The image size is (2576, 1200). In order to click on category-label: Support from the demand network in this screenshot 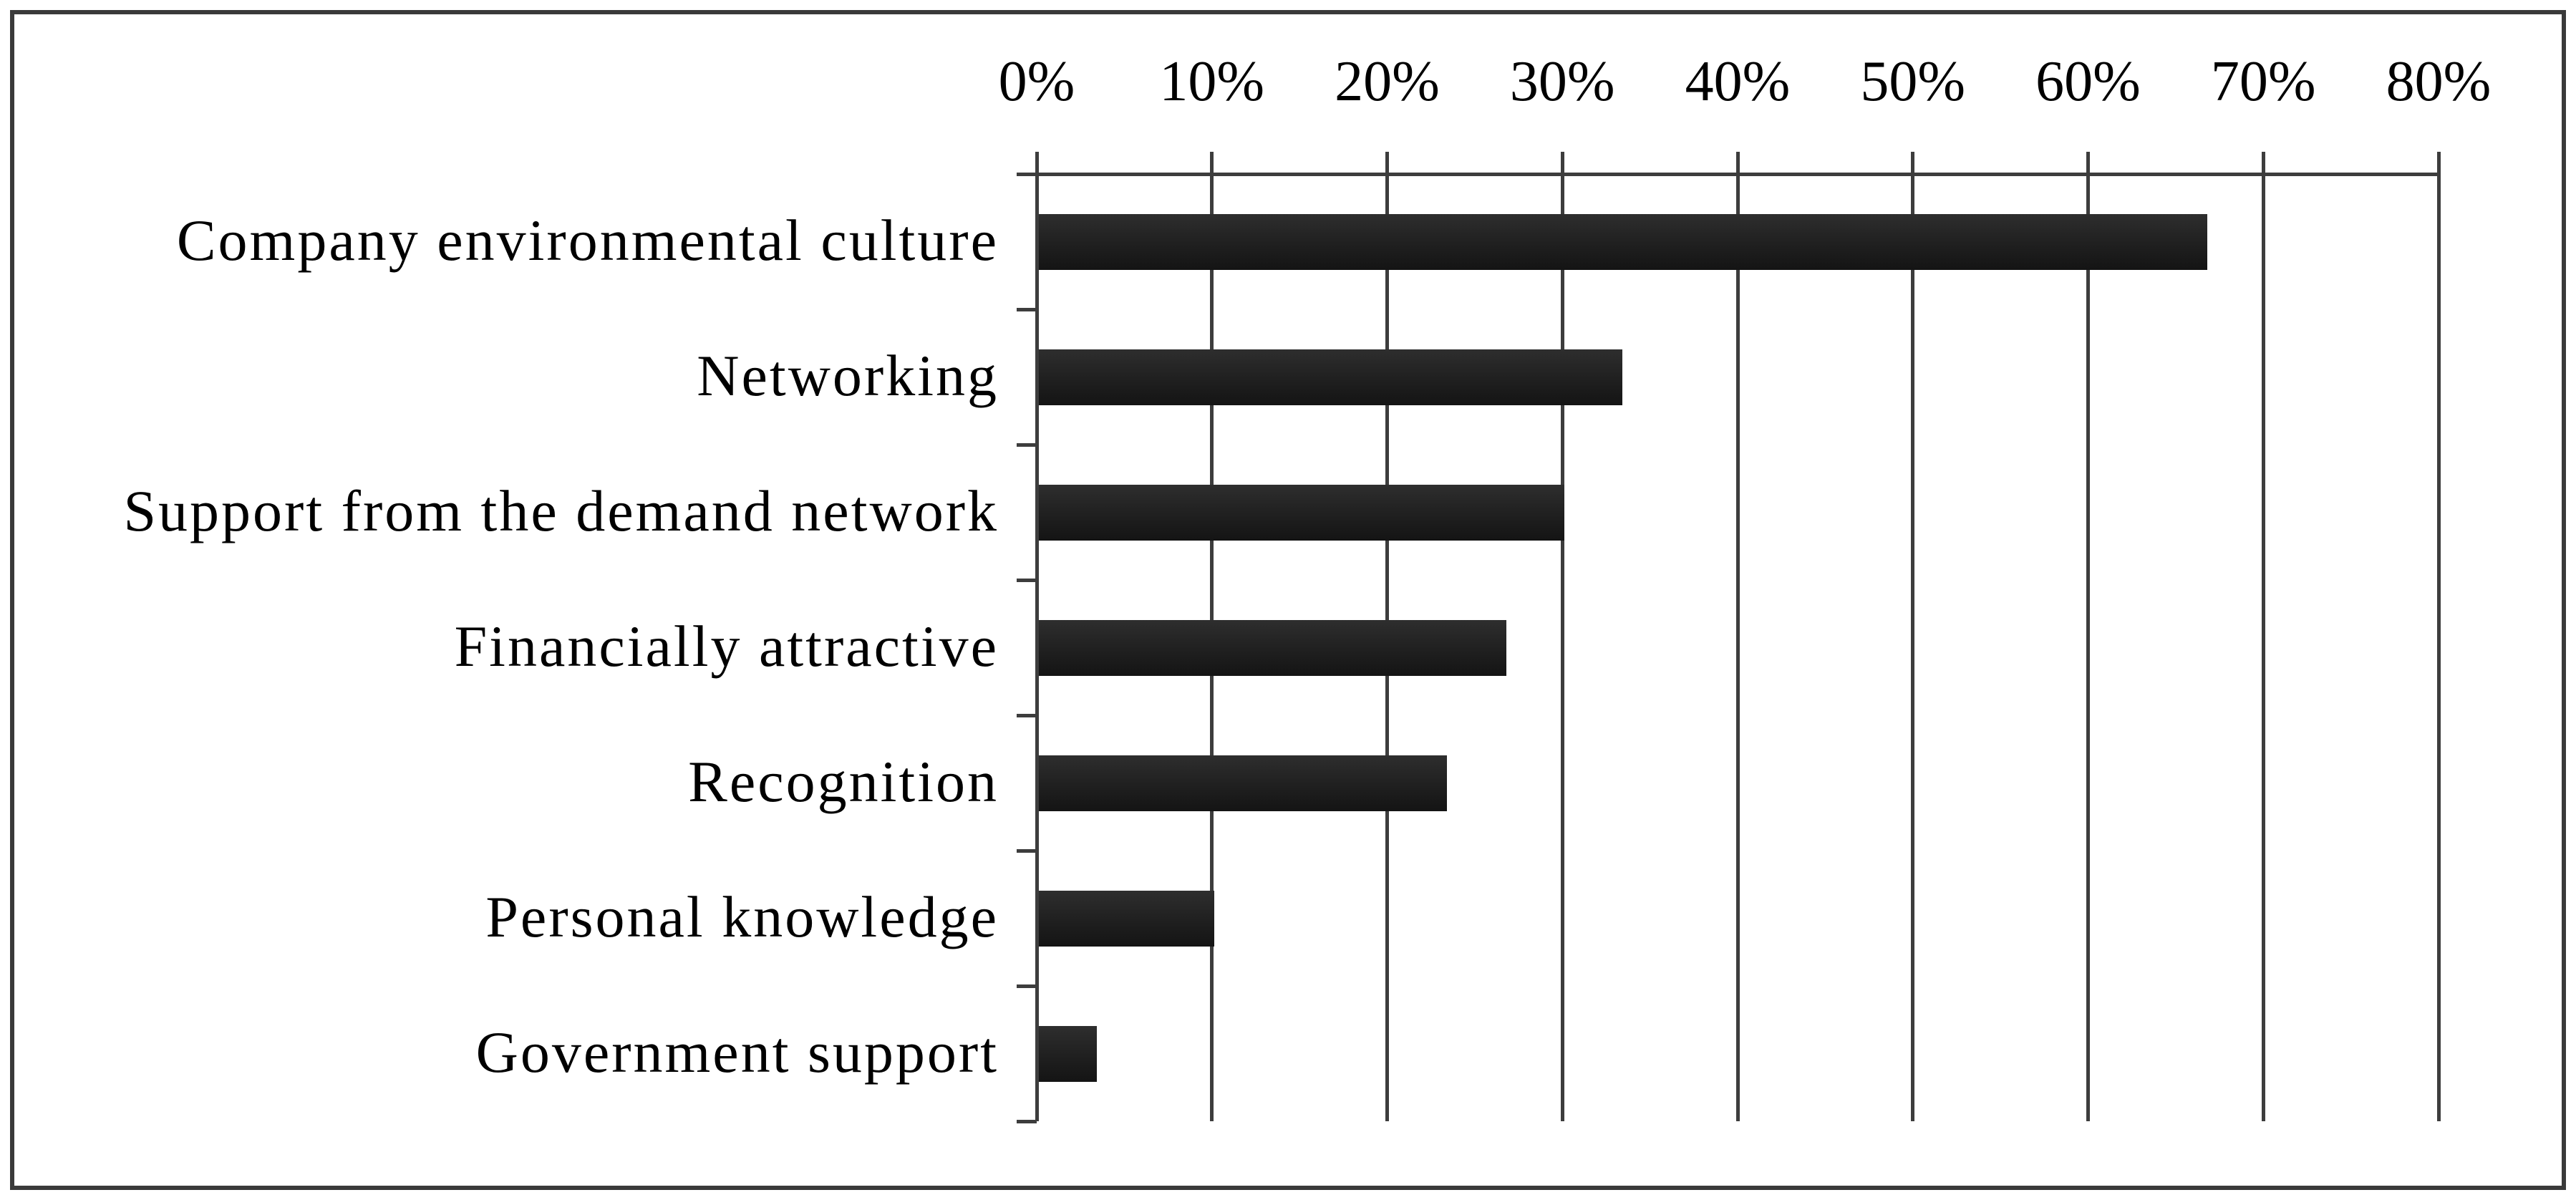, I will do `click(561, 510)`.